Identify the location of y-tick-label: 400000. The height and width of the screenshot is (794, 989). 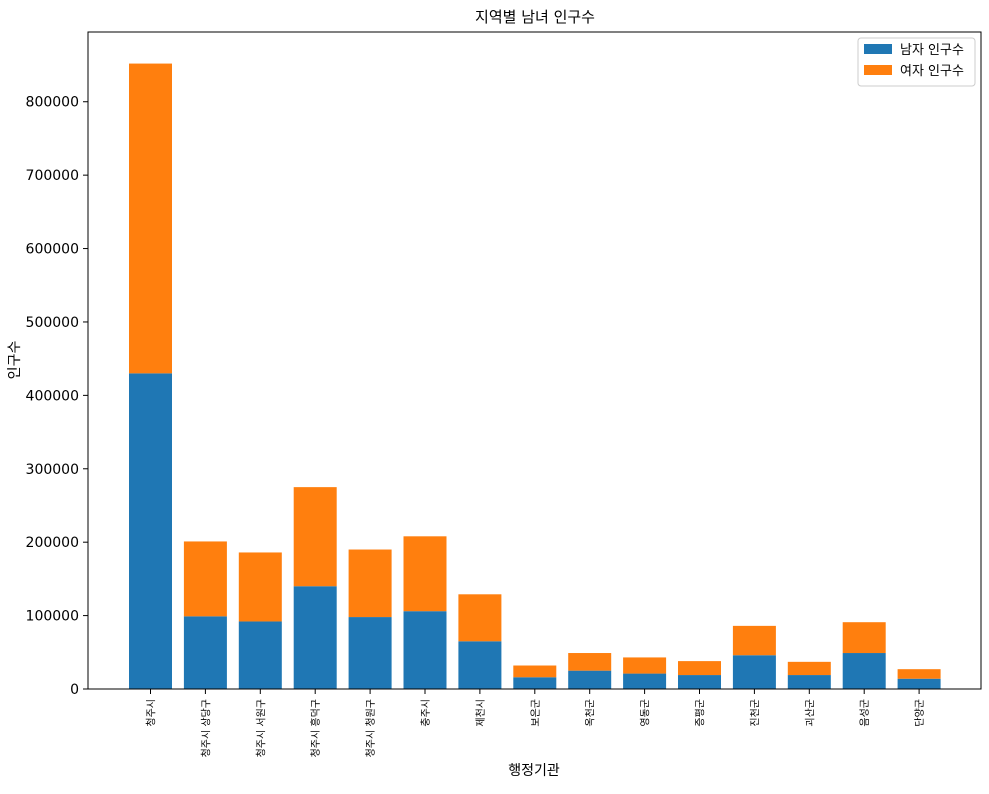
(52, 396).